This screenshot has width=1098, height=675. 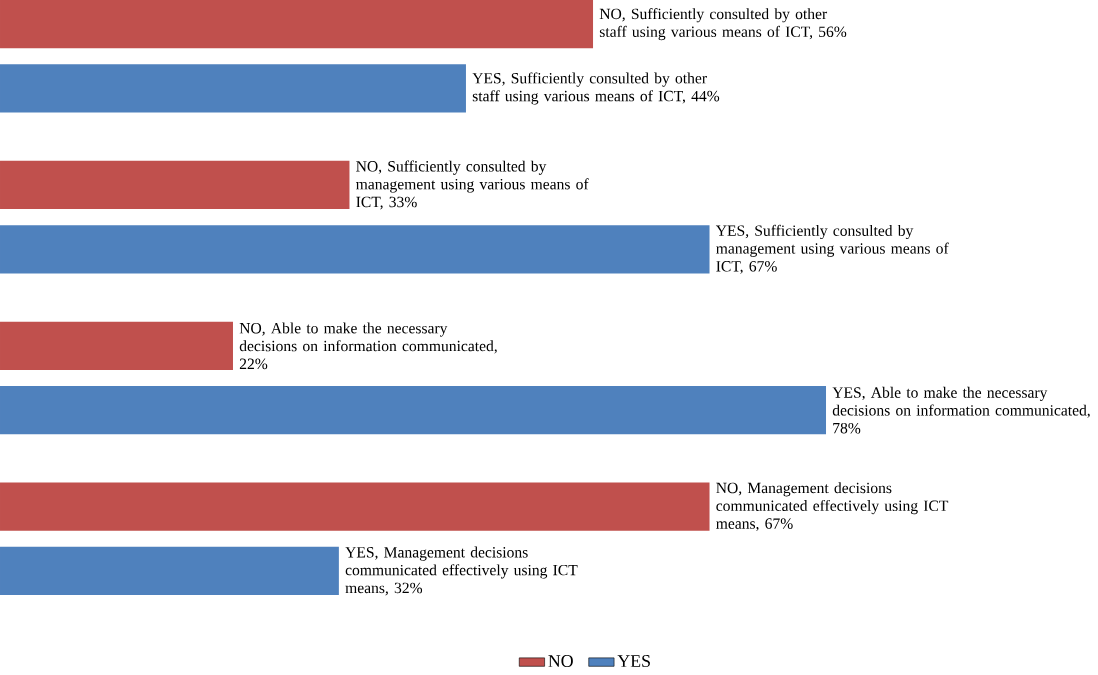 I want to click on data-label: YES, Sufficiently consulted by other staff using various means of ICT, 44%, so click(x=596, y=88).